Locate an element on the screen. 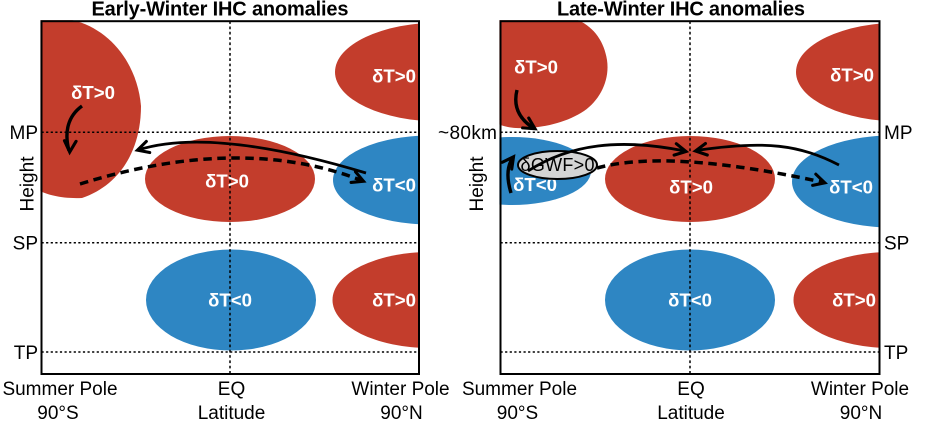 The image size is (926, 421). svg-text: Late-Winter IHC anomalies is located at coordinates (681, 10).